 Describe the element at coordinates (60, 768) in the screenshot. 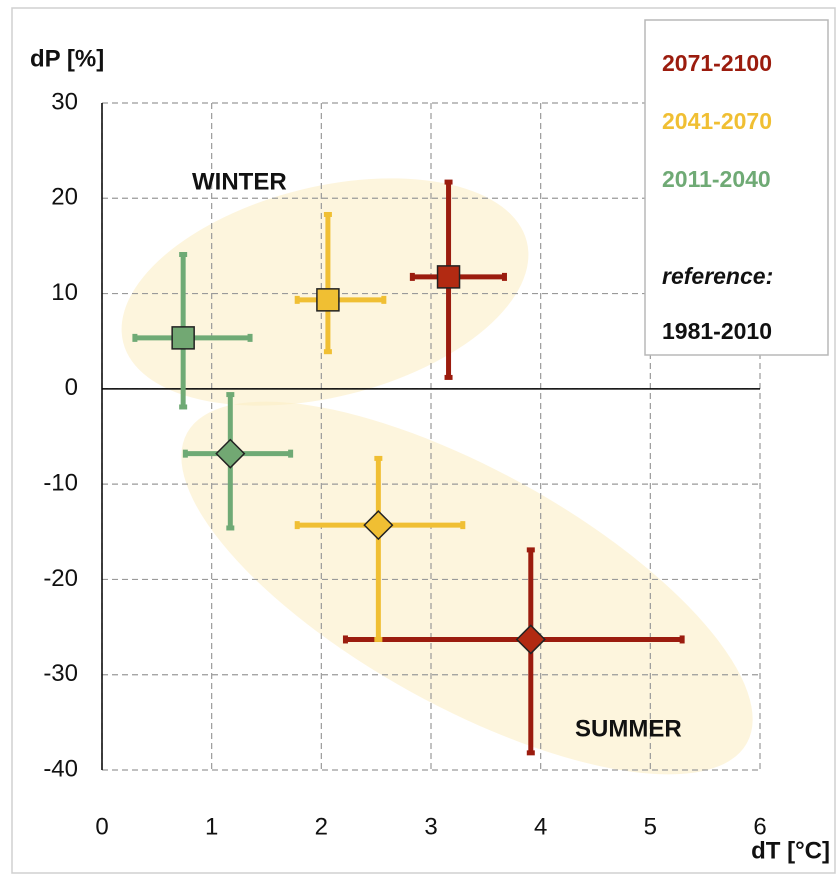

I see `y-tick-label: -40` at that location.